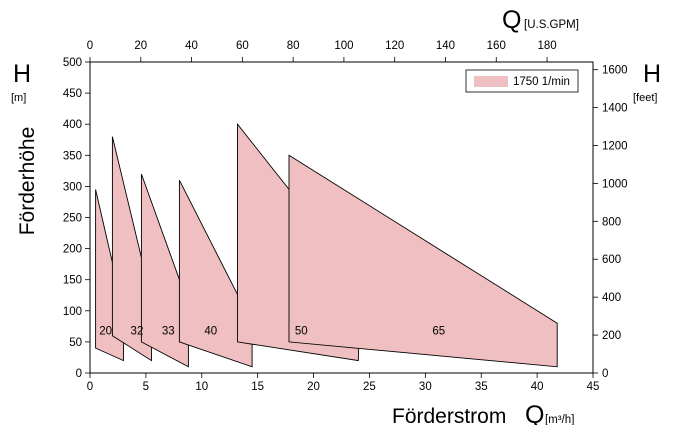 The width and height of the screenshot is (683, 425). What do you see at coordinates (72, 156) in the screenshot?
I see `left-tick-label: 350` at bounding box center [72, 156].